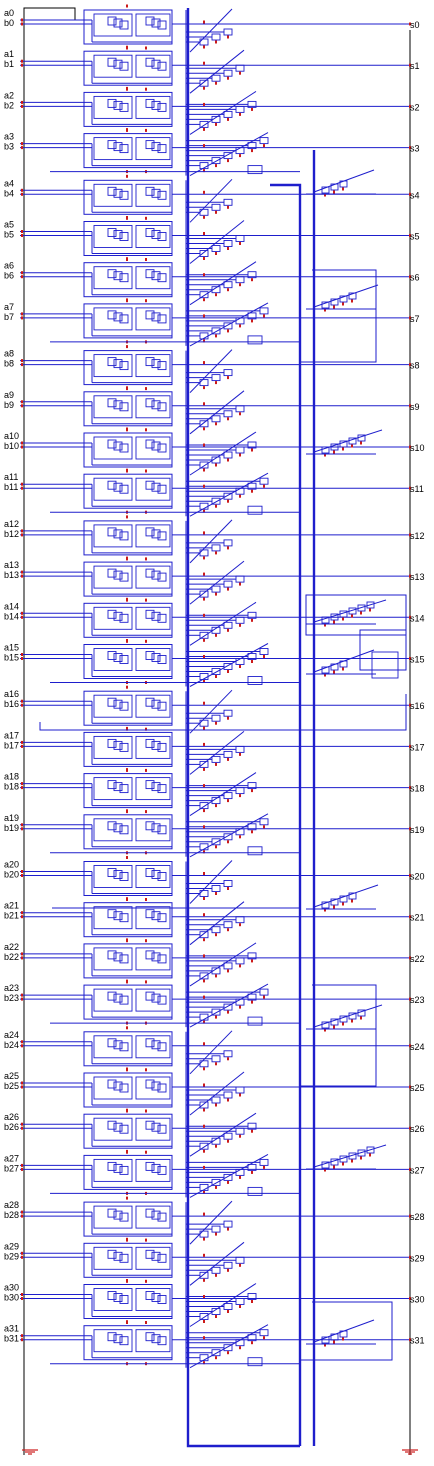 The width and height of the screenshot is (434, 1466). Describe the element at coordinates (417, 789) in the screenshot. I see `output-label-s18: s18` at that location.